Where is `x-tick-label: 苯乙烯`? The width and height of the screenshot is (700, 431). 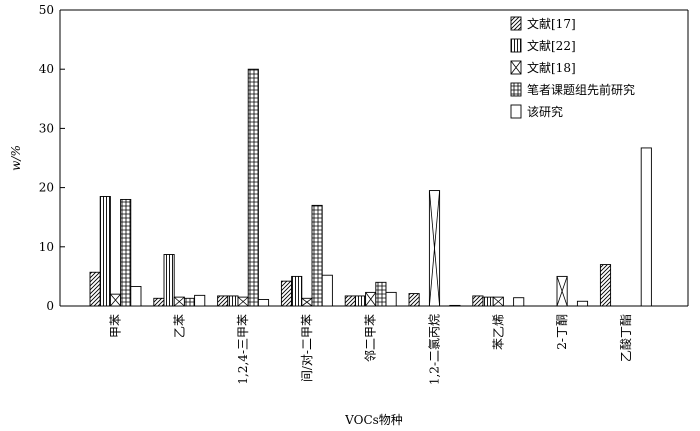 x-tick-label: 苯乙烯 is located at coordinates (498, 332).